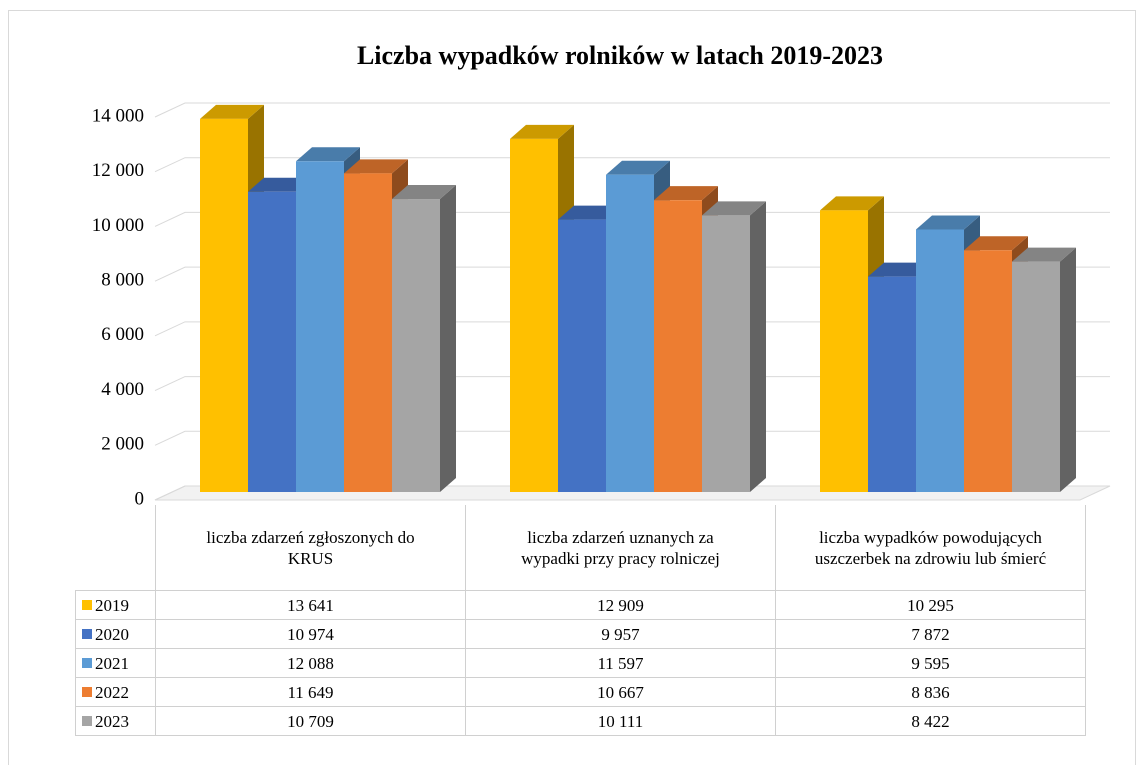 This screenshot has width=1144, height=765. Describe the element at coordinates (930, 634) in the screenshot. I see `value-cell: 7 872` at that location.